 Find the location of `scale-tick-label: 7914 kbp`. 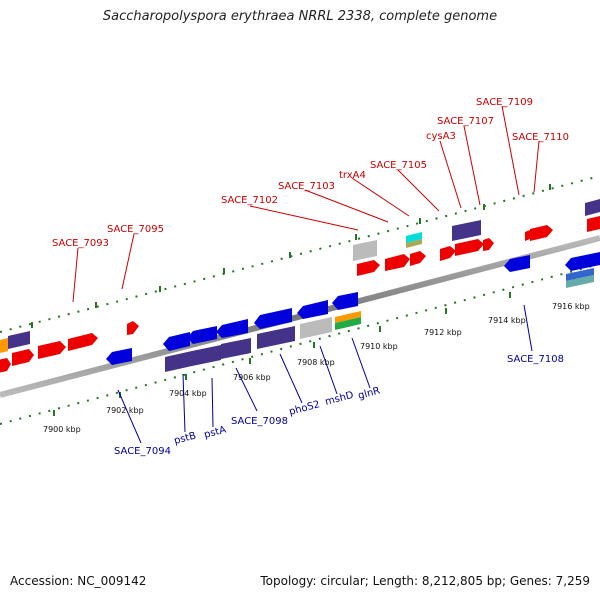

scale-tick-label: 7914 kbp is located at coordinates (507, 320).